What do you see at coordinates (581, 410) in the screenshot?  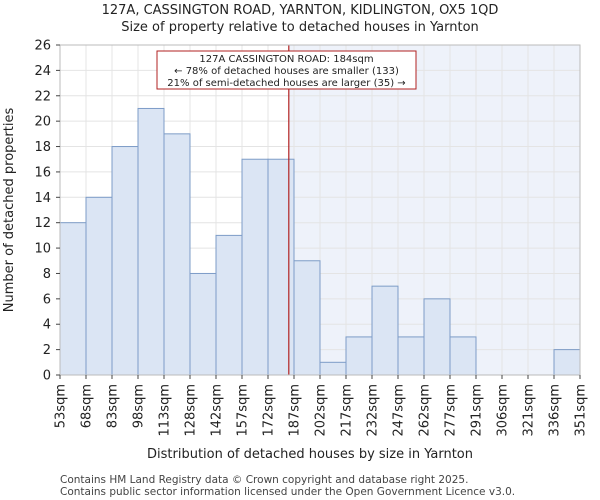 I see `x-tick-label: 351sqm` at bounding box center [581, 410].